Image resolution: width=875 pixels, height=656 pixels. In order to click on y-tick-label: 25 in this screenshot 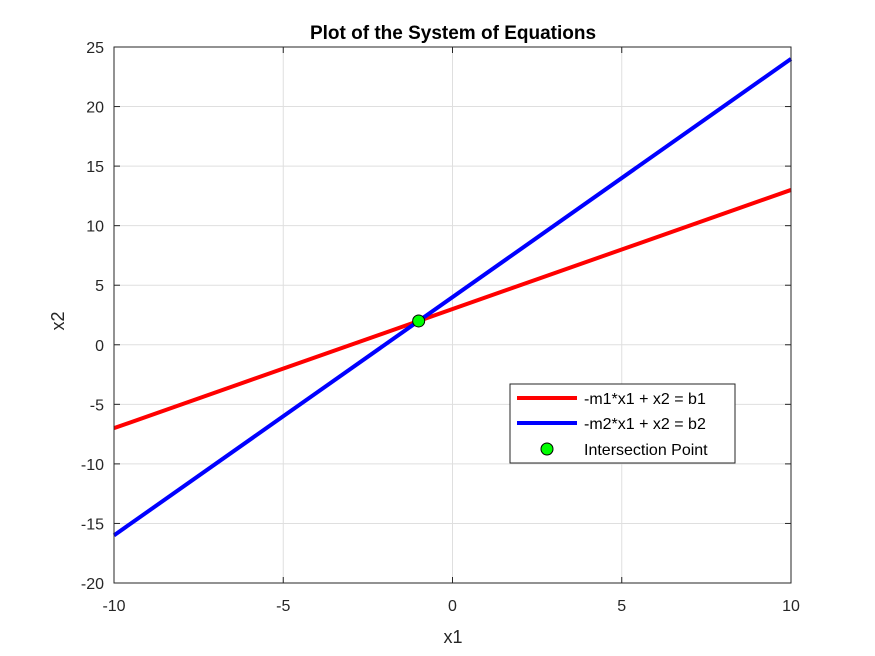, I will do `click(95, 48)`.